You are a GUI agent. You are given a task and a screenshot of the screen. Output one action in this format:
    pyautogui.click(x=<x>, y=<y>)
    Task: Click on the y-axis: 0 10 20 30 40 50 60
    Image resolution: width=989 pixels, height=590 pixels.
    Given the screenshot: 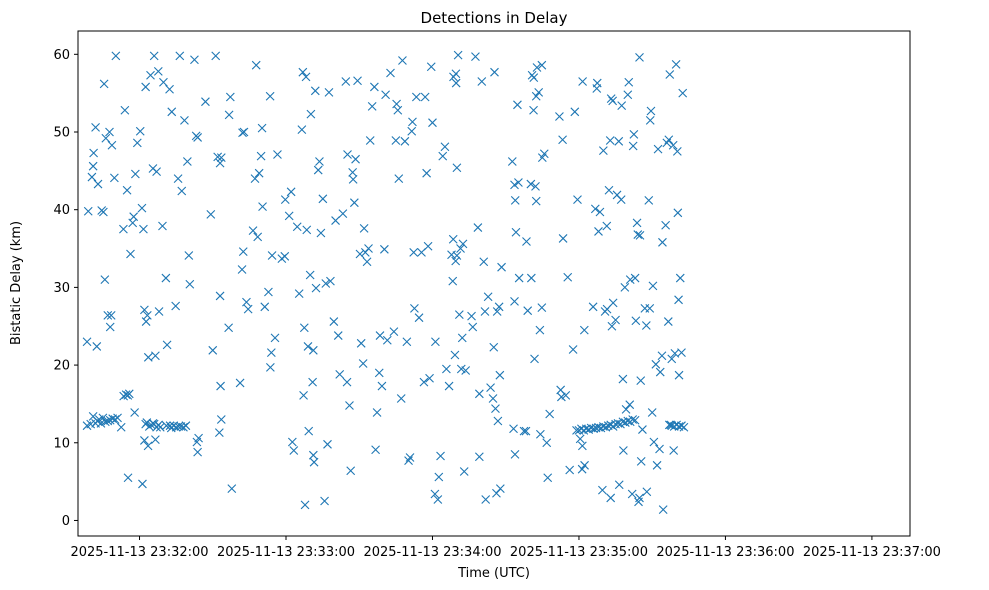 What is the action you would take?
    pyautogui.click(x=65, y=288)
    